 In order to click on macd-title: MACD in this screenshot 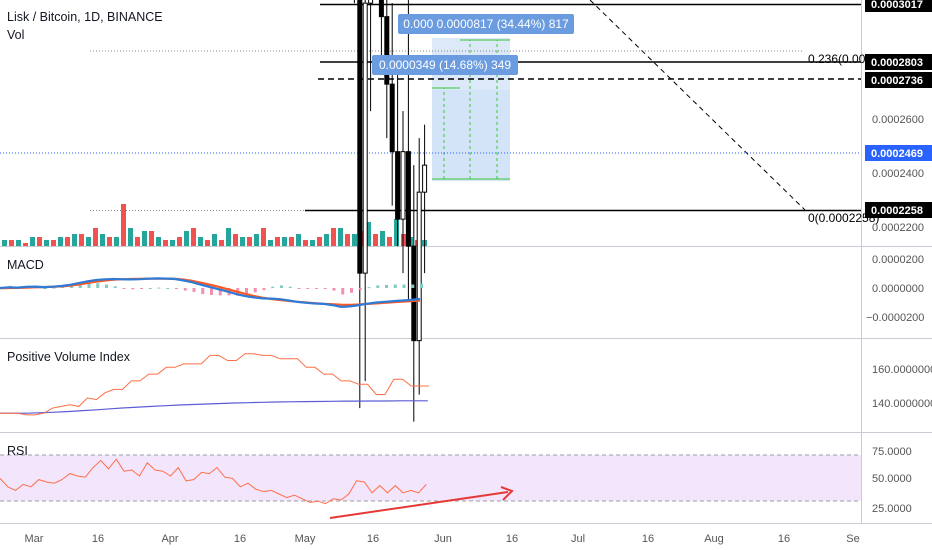, I will do `click(25, 265)`.